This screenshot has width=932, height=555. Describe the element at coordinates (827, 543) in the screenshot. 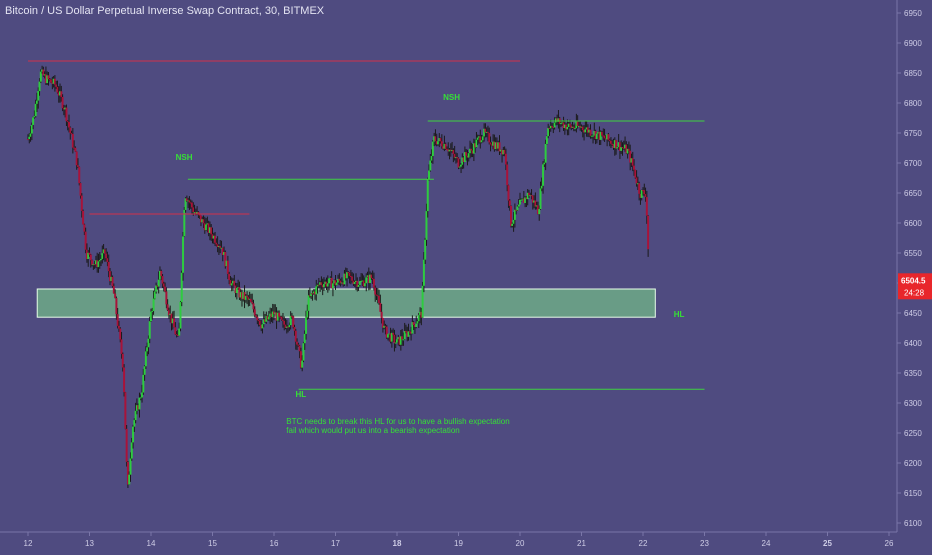

I see `x-tick-label: 25` at that location.